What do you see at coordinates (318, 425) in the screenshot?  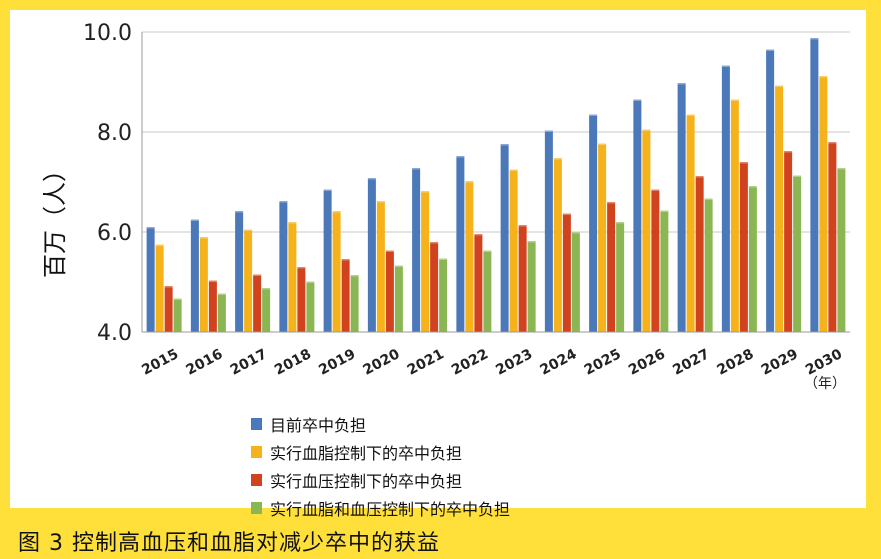 I see `legend-label: 目前卒中负担` at bounding box center [318, 425].